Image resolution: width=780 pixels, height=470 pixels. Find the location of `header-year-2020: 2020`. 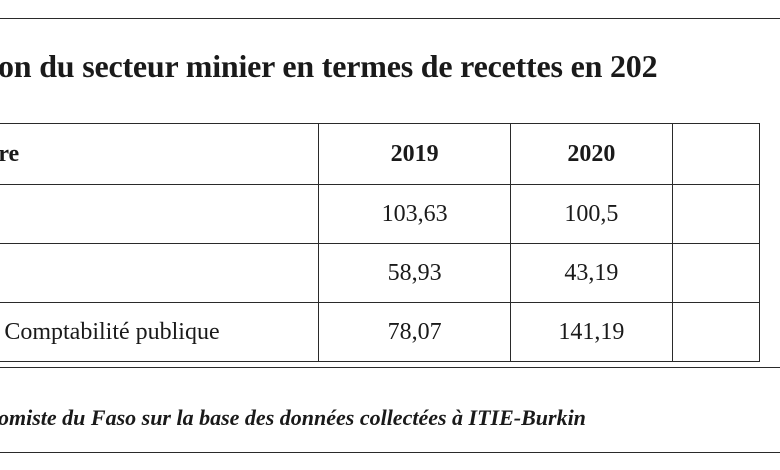

header-year-2020: 2020 is located at coordinates (591, 154).